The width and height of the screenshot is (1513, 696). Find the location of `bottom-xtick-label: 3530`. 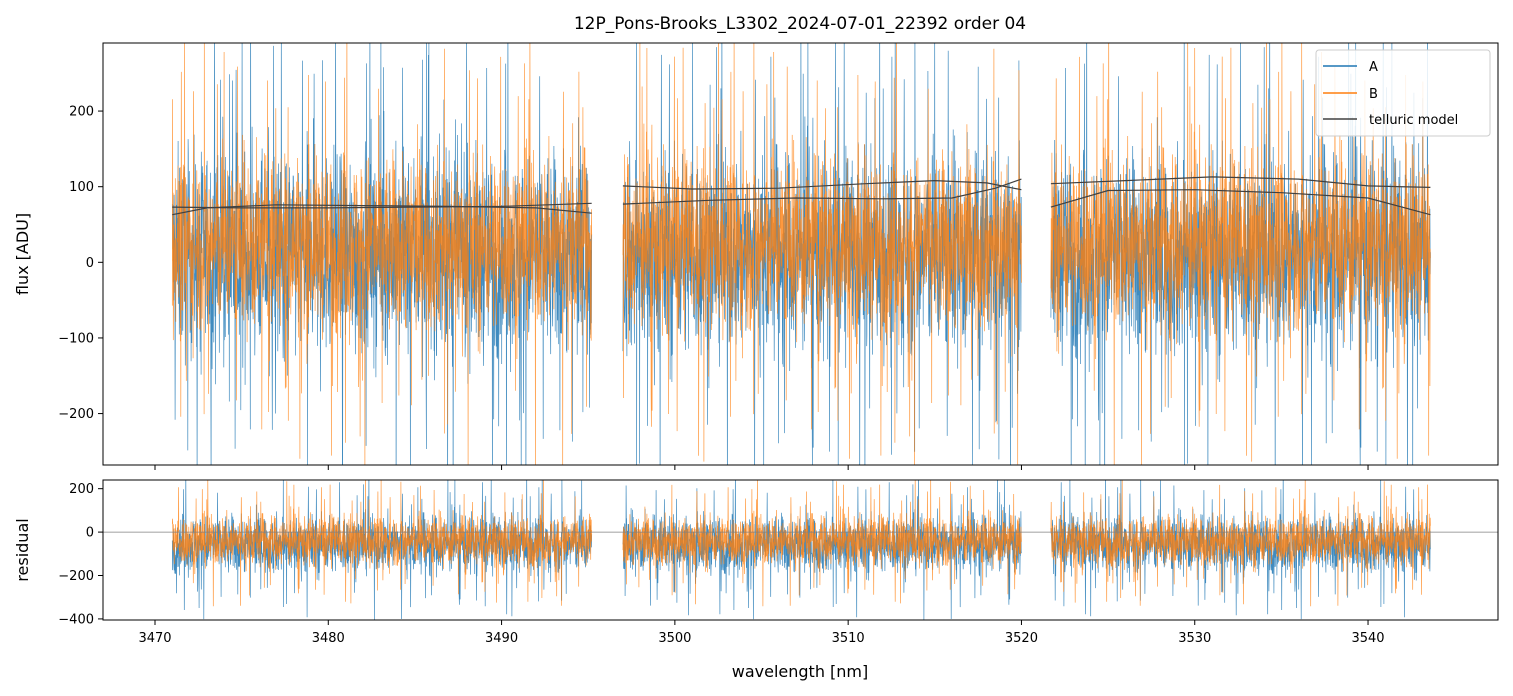

bottom-xtick-label: 3530 is located at coordinates (1194, 638).